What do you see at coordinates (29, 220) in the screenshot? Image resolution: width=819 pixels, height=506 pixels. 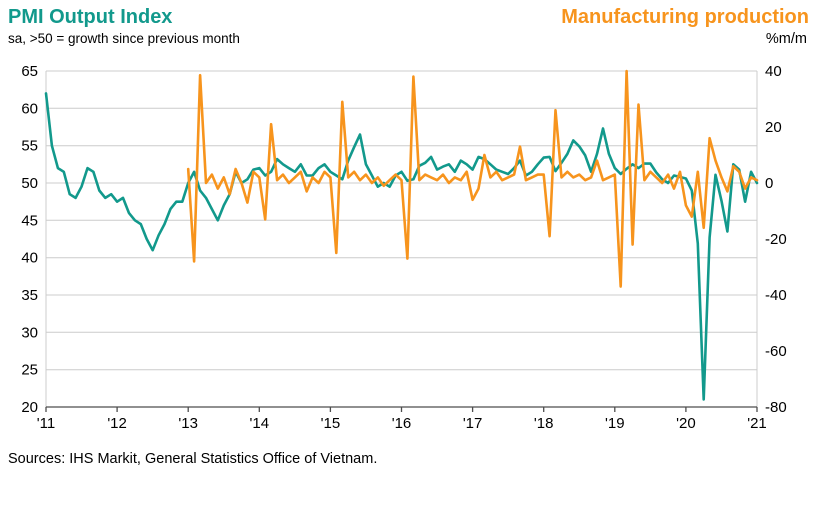 I see `y-left-tick-label: 45` at bounding box center [29, 220].